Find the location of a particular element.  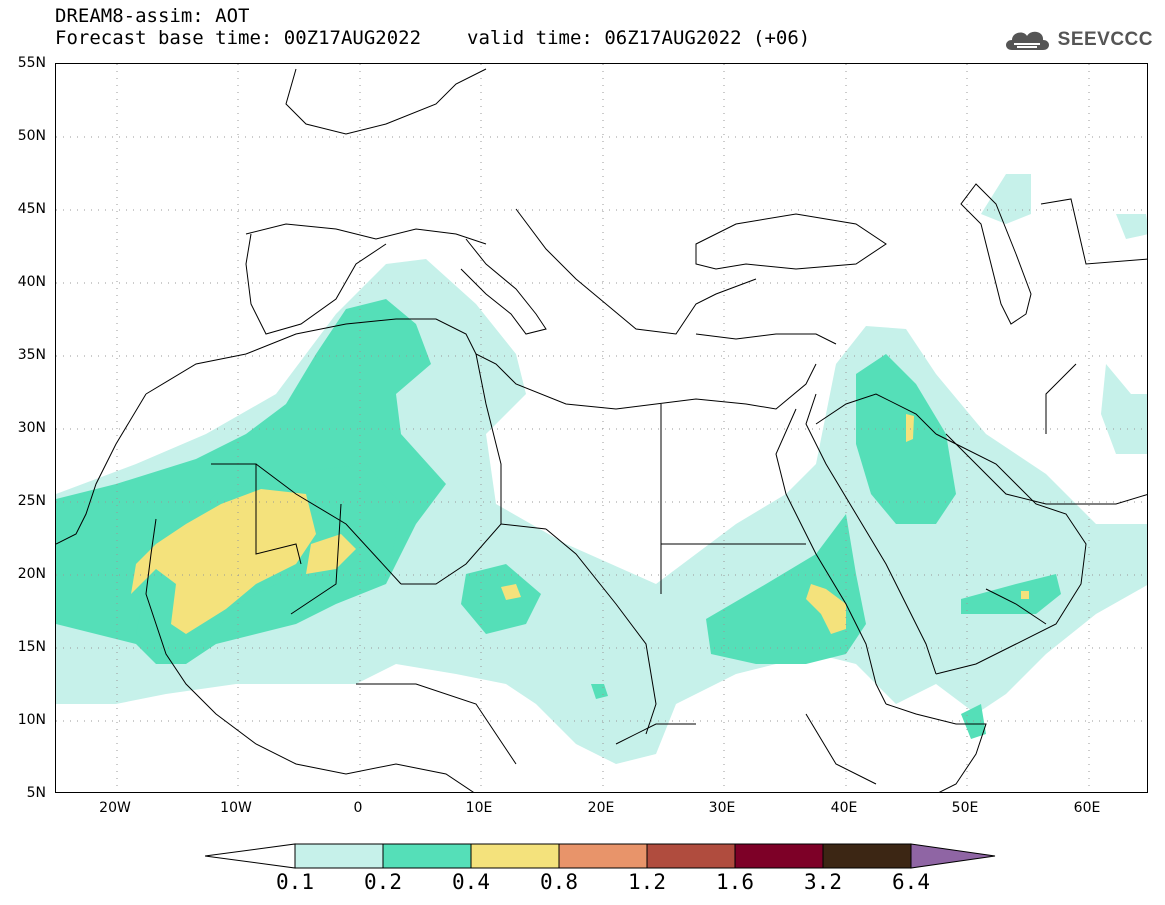

lon-label-20e: 20E is located at coordinates (601, 808).